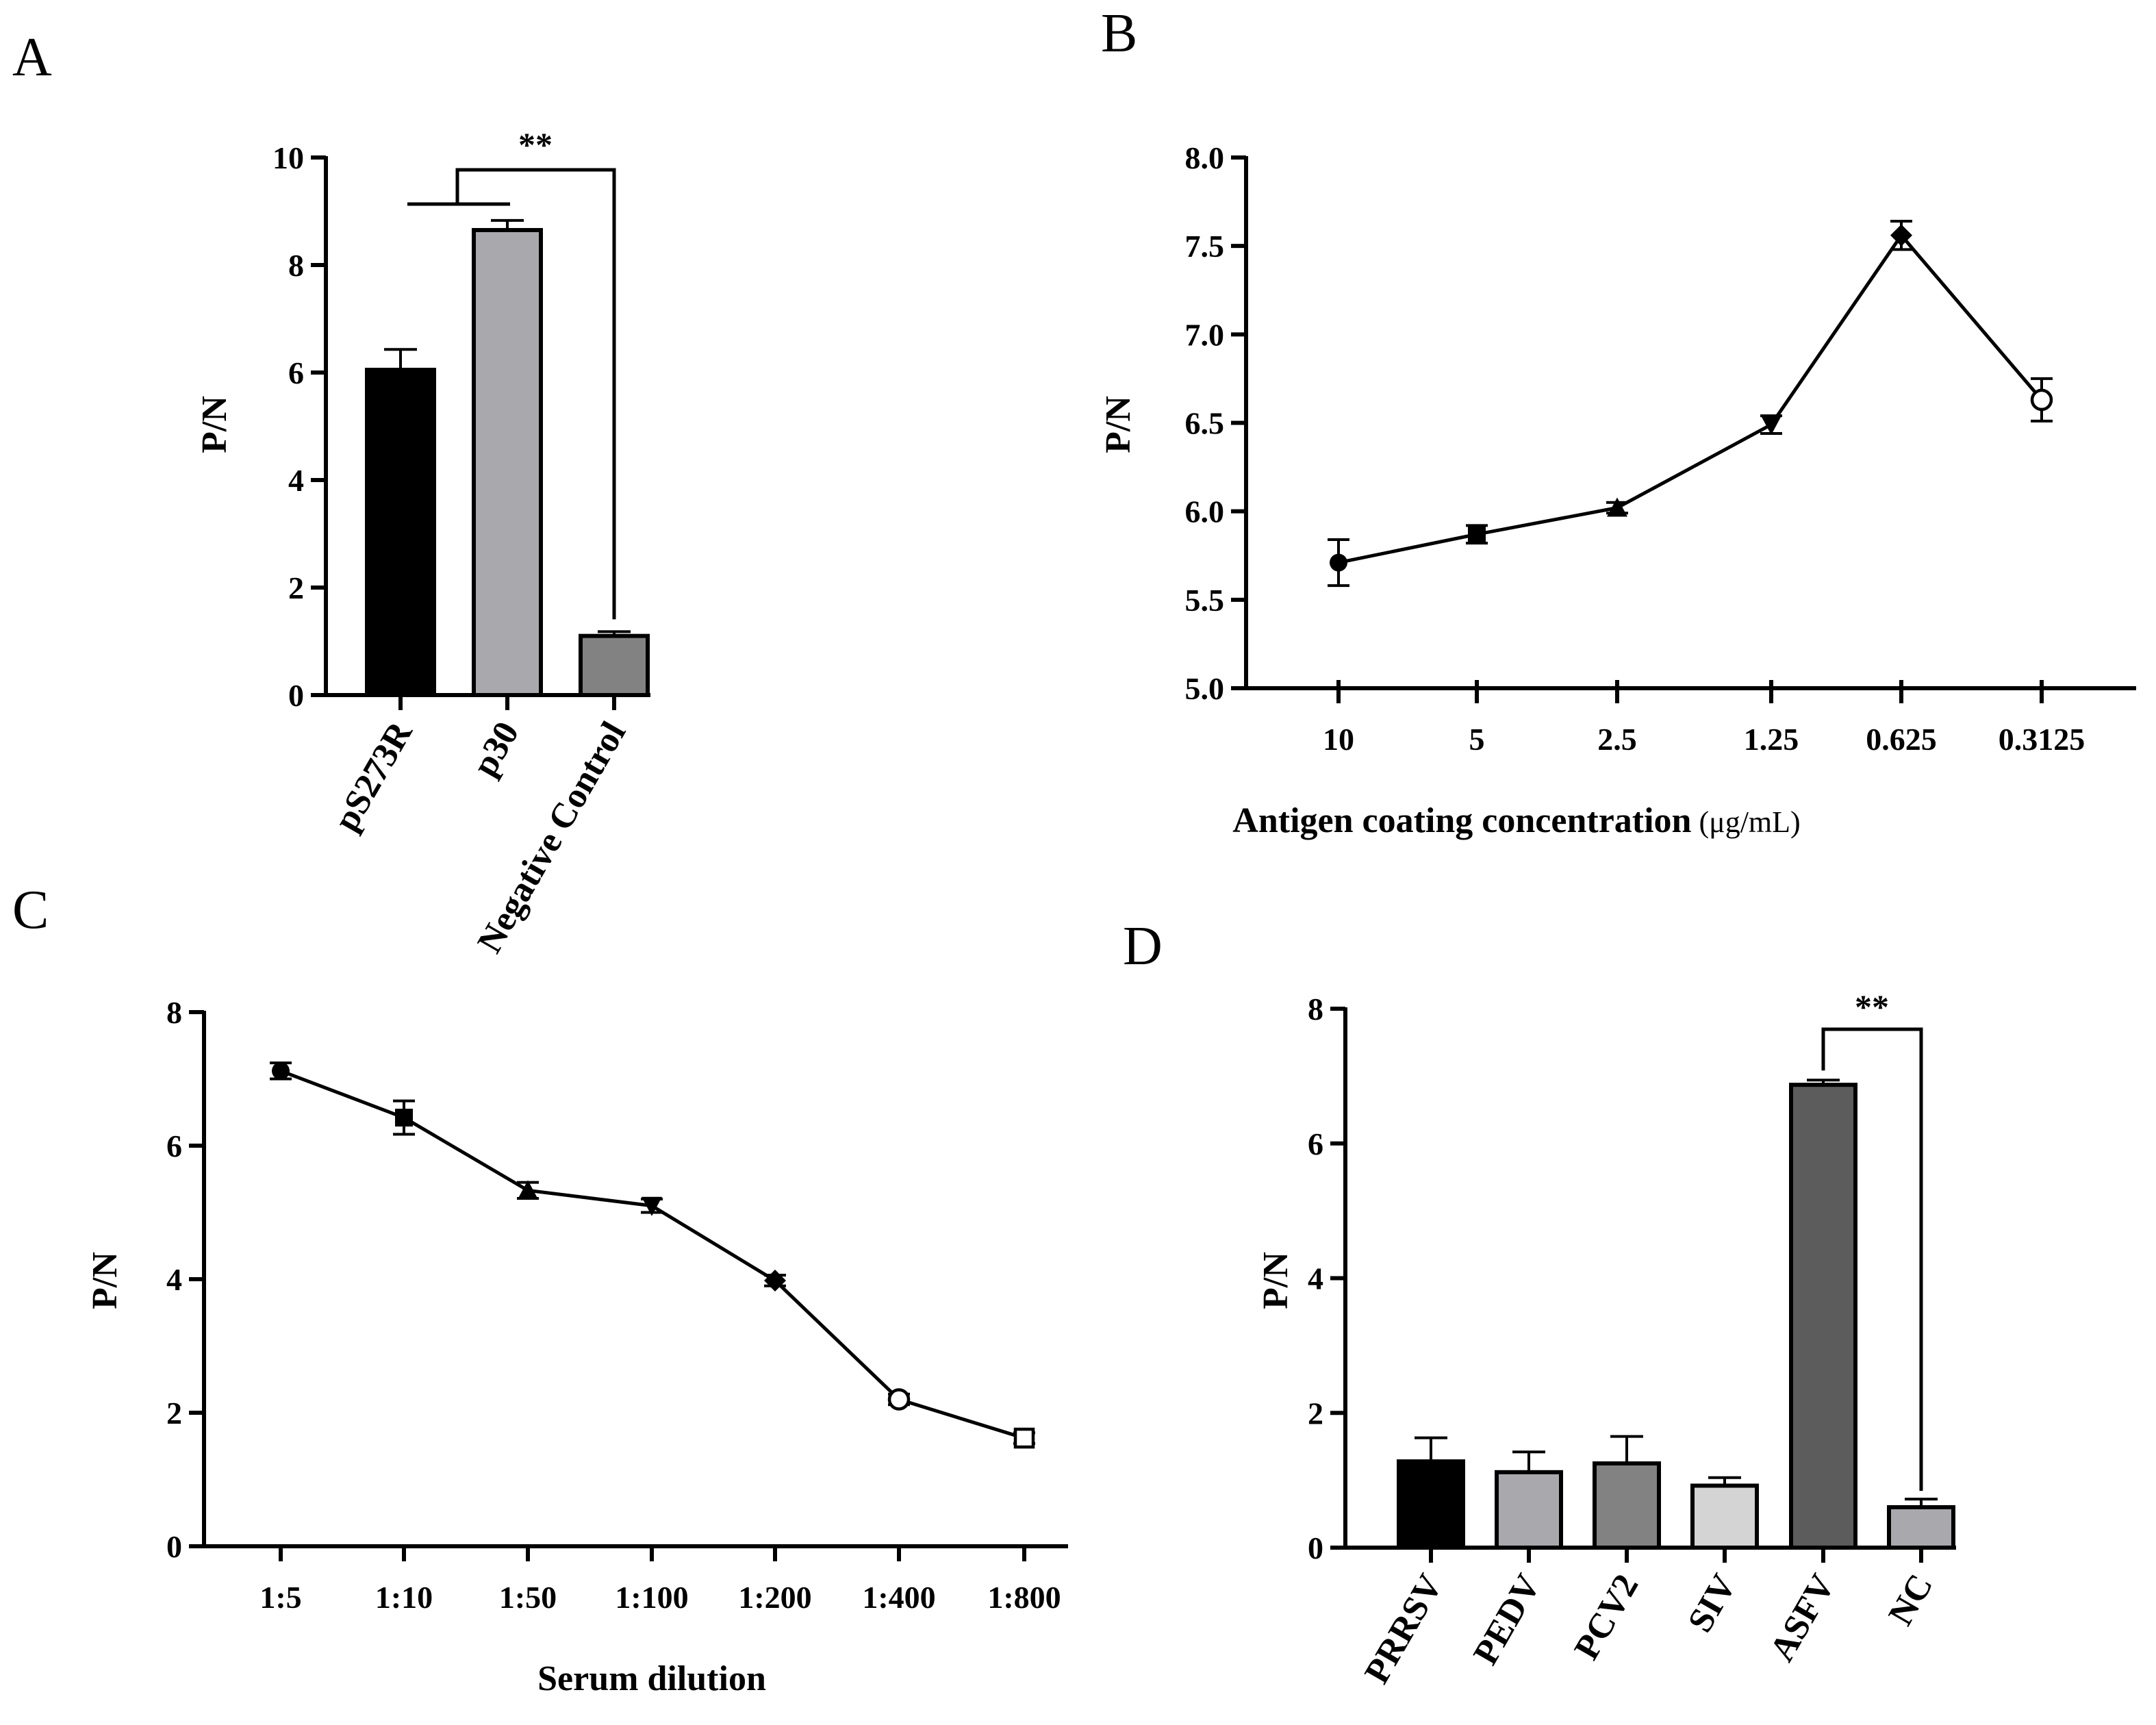 The image size is (2156, 1725). What do you see at coordinates (374, 776) in the screenshot?
I see `x-tick-label: pS273R` at bounding box center [374, 776].